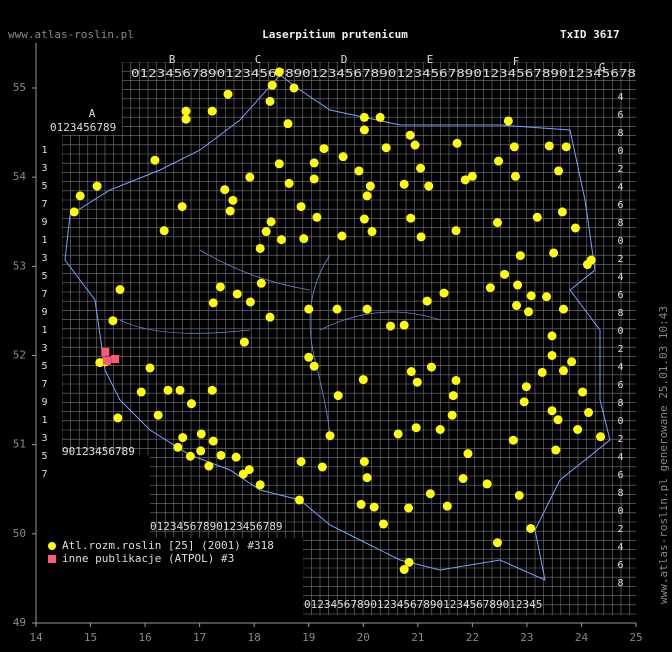 The image size is (672, 652). What do you see at coordinates (71, 34) in the screenshot?
I see `site-label: www.atlas-roslin.pl` at bounding box center [71, 34].